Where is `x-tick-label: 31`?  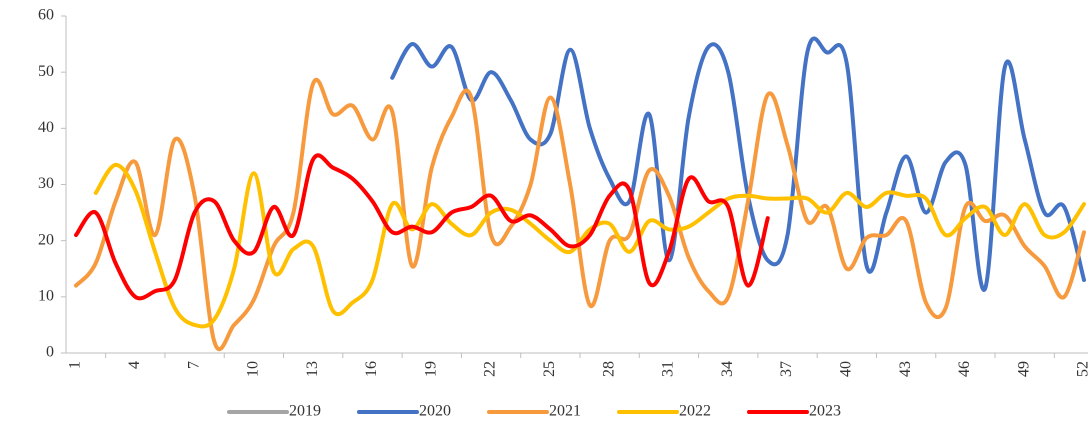
x-tick-label: 31 is located at coordinates (668, 369).